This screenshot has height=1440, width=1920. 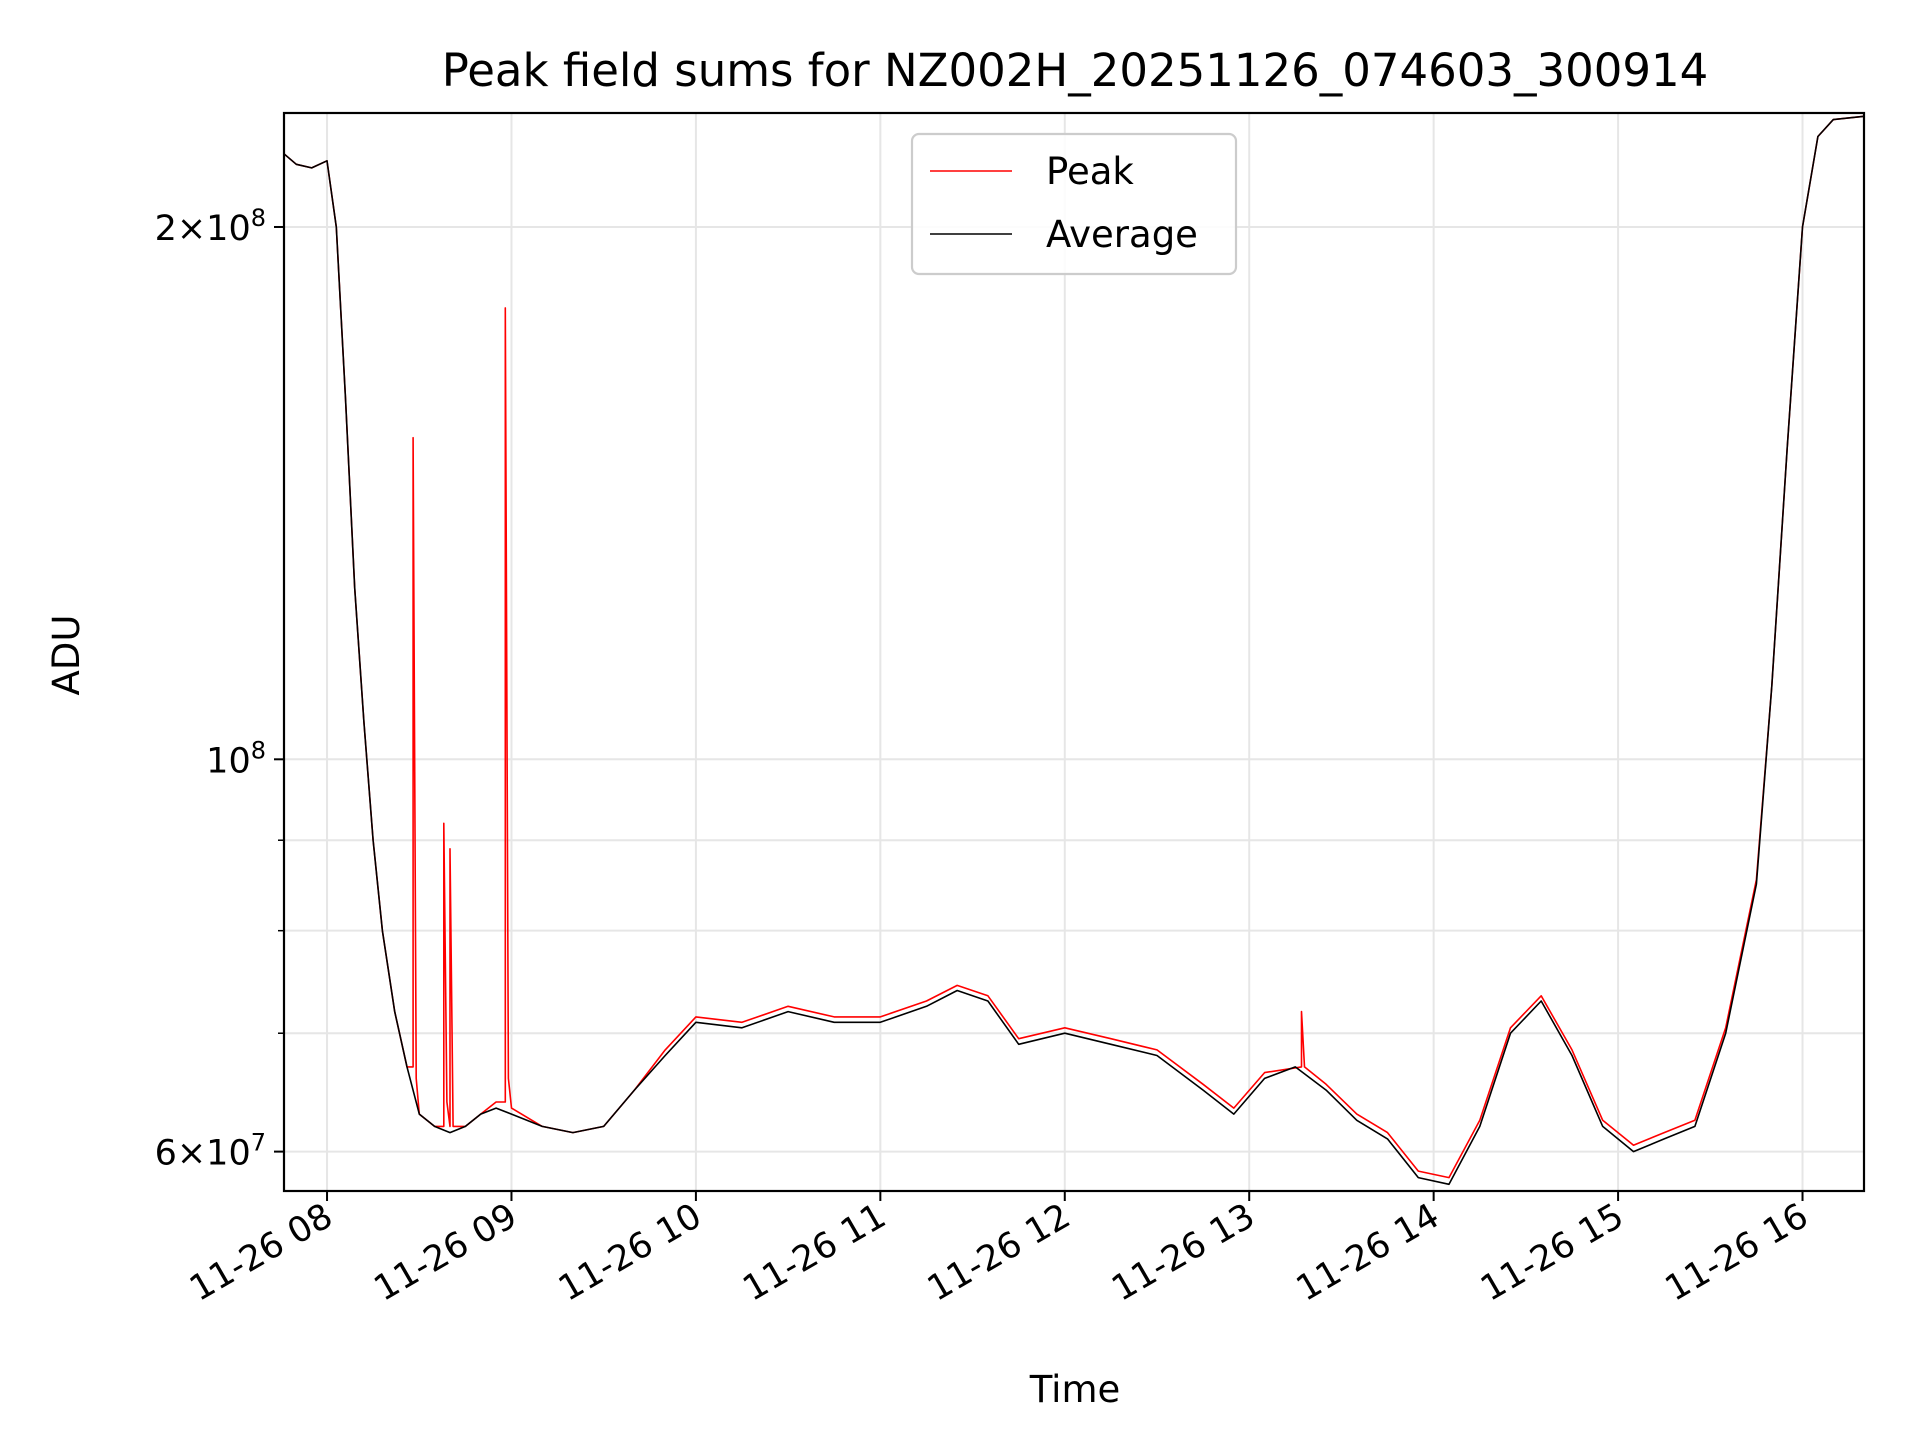 I want to click on legend-box, so click(x=1074, y=204).